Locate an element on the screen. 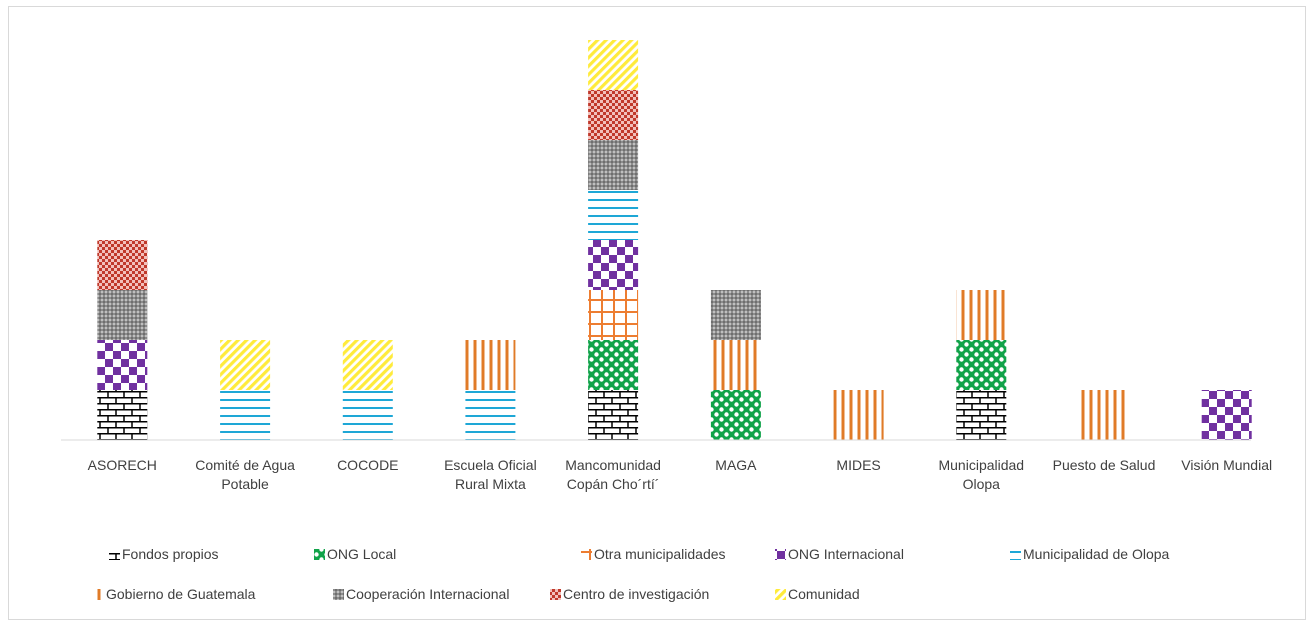 This screenshot has width=1310, height=626. category-label: Mancomunidad Copán Cho´rtí´ is located at coordinates (613, 474).